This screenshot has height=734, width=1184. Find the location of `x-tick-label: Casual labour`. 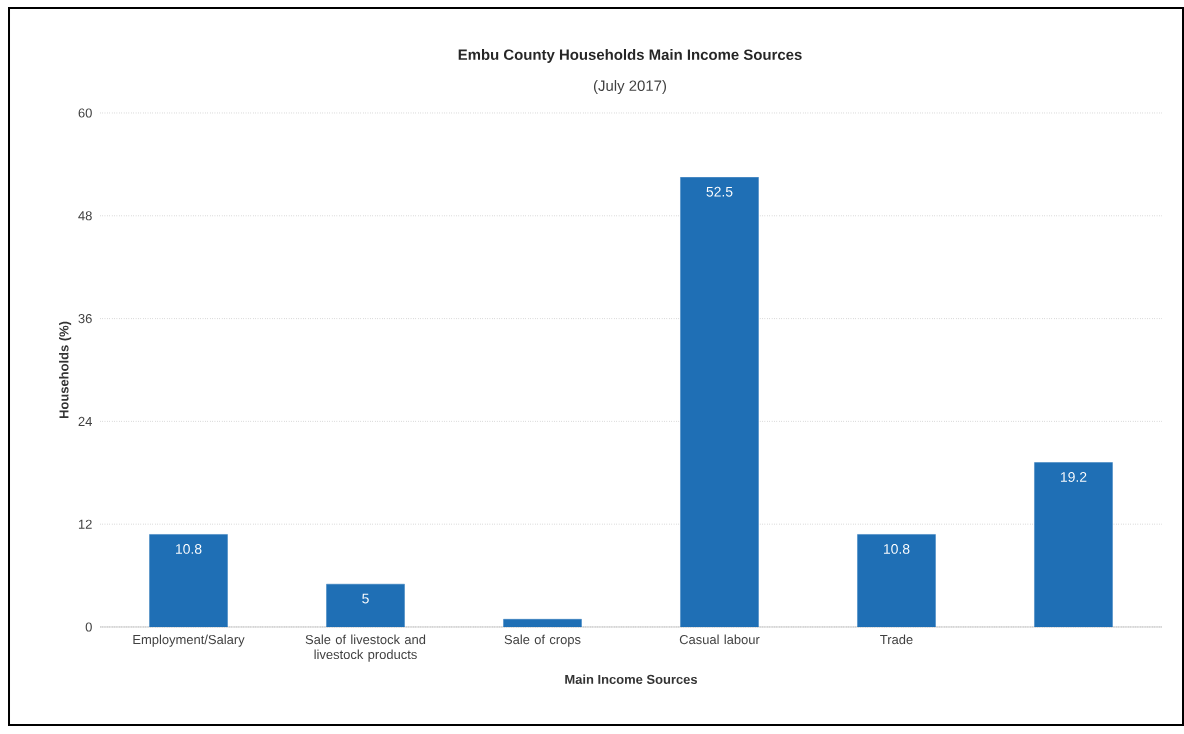

x-tick-label: Casual labour is located at coordinates (719, 639).